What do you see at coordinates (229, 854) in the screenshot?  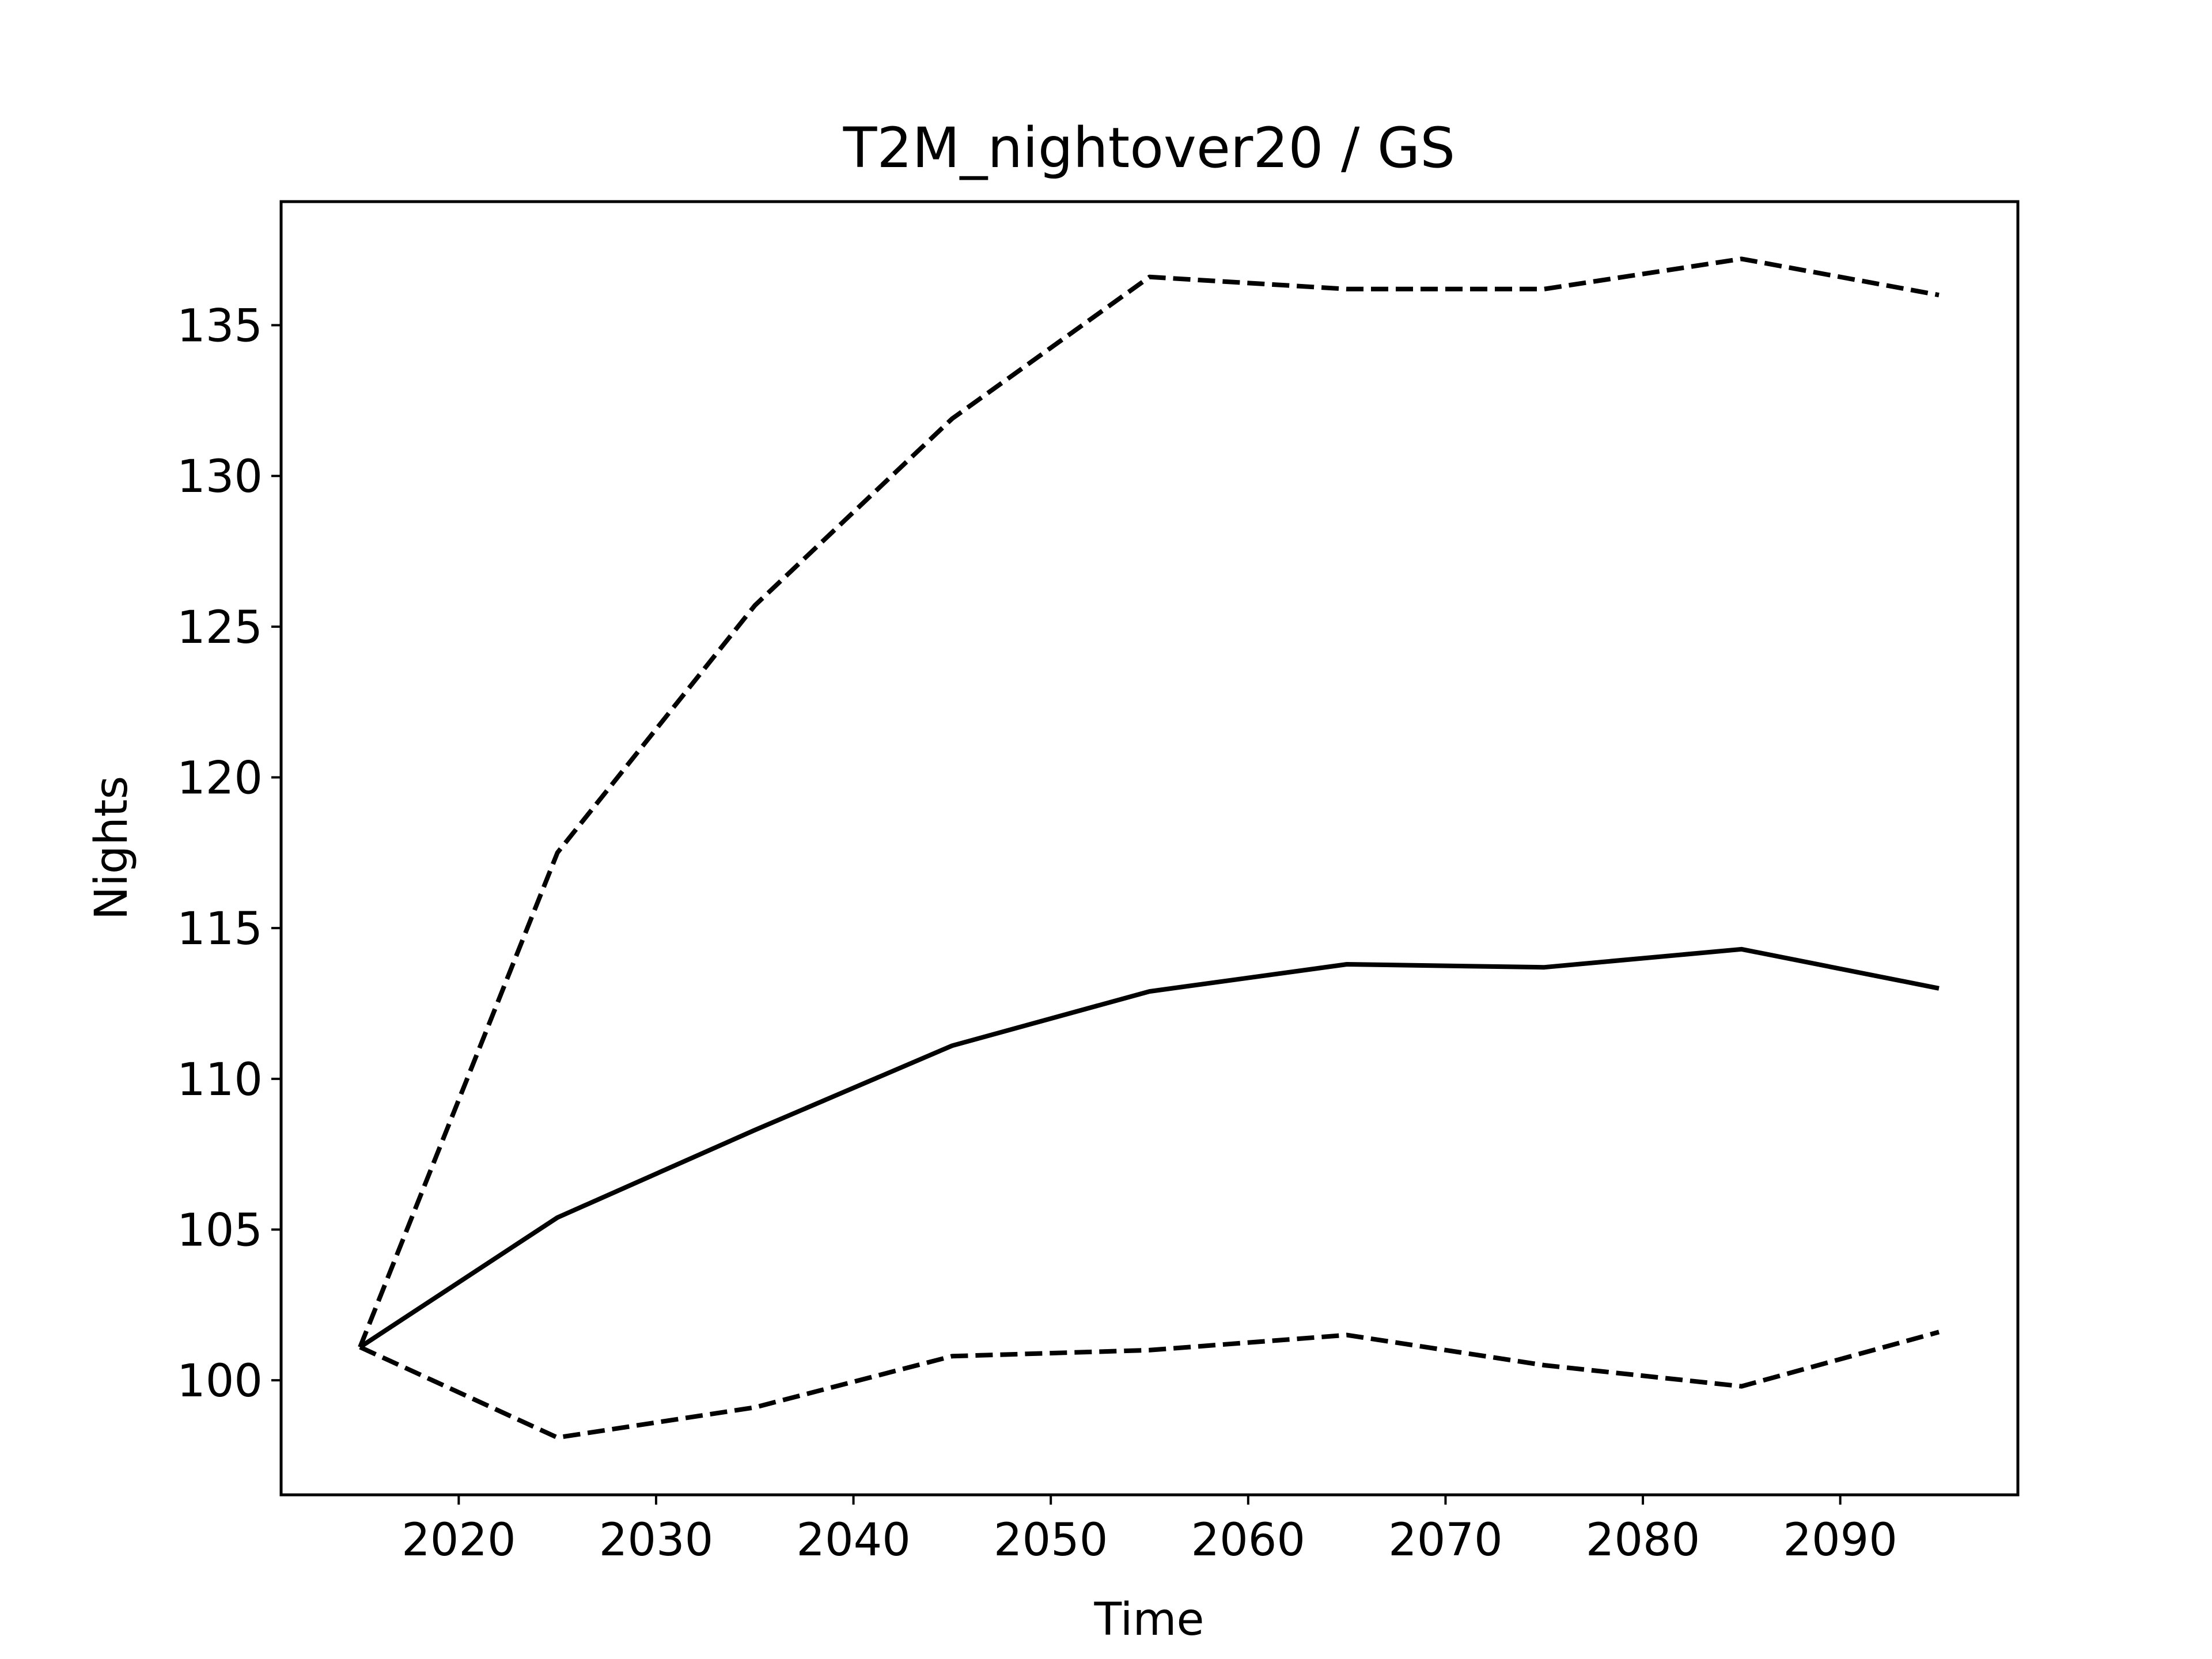 I see `y-axis-ticks: 100 105 110 115 120 125 130 135` at bounding box center [229, 854].